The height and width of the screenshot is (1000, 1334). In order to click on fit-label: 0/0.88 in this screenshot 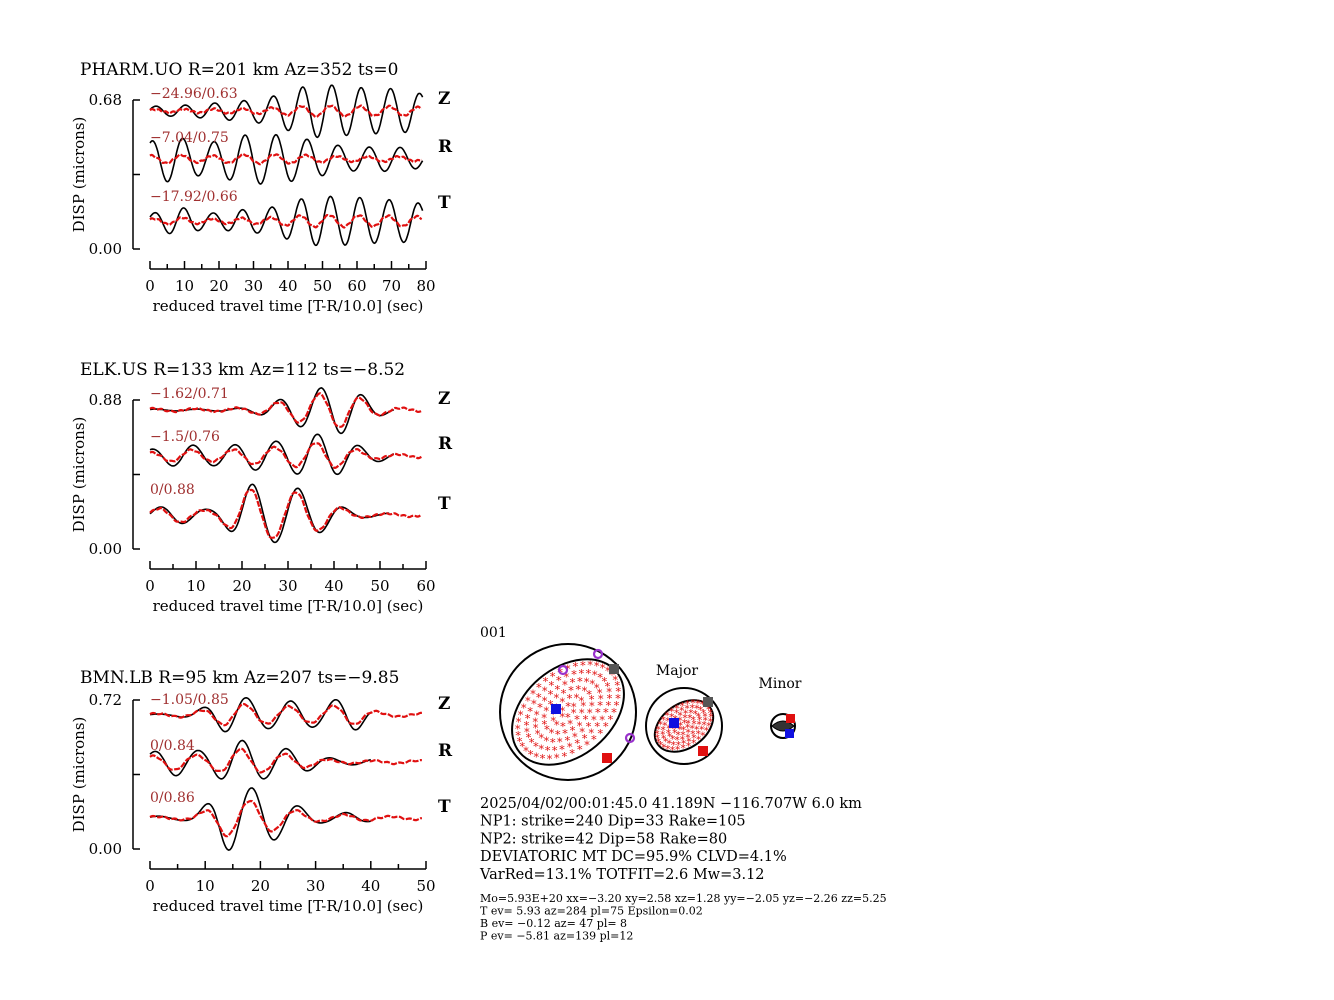, I will do `click(172, 490)`.